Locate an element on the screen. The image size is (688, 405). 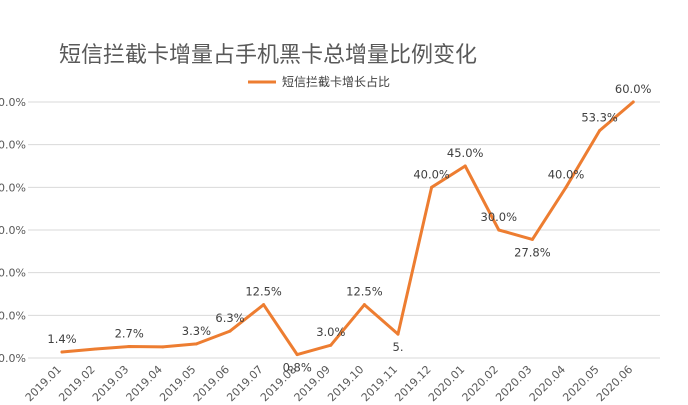
legend-label: 短信拦截卡增长占比 is located at coordinates (336, 81).